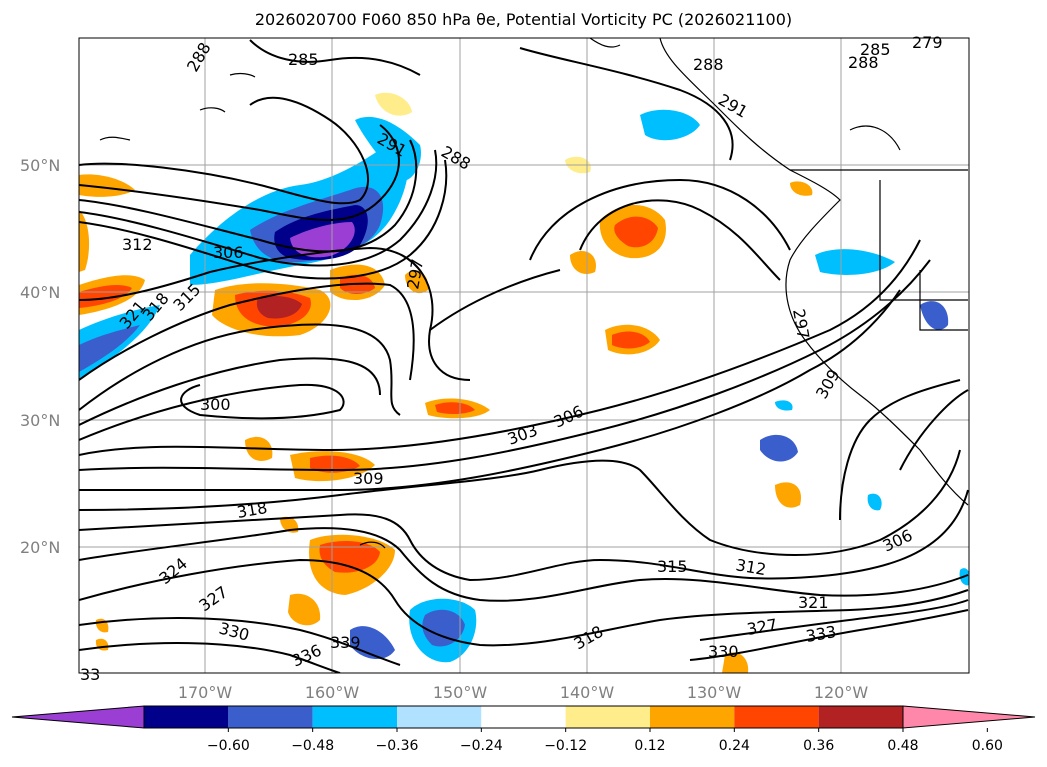  I want to click on contour-label: 279, so click(927, 42).